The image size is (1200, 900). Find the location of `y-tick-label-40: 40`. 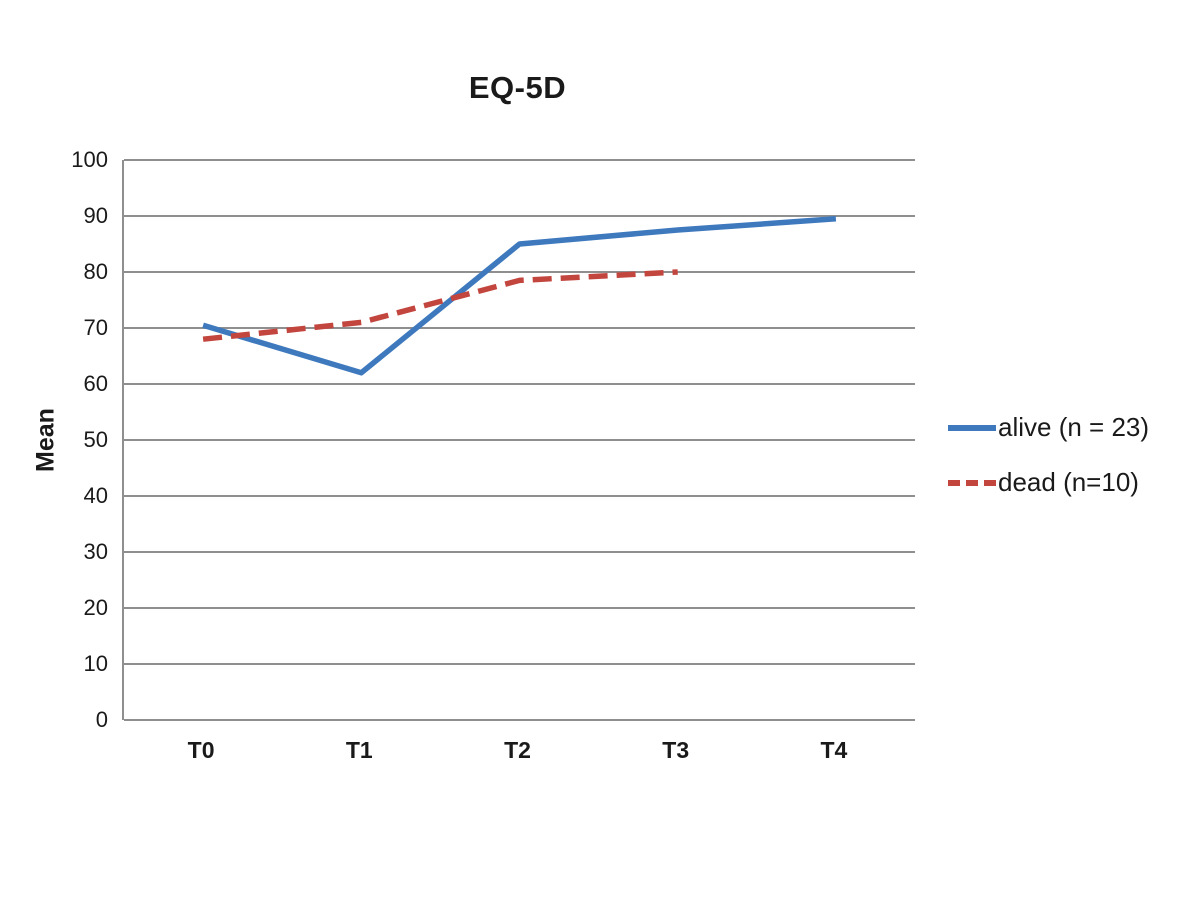

y-tick-label-40: 40 is located at coordinates (95, 495).